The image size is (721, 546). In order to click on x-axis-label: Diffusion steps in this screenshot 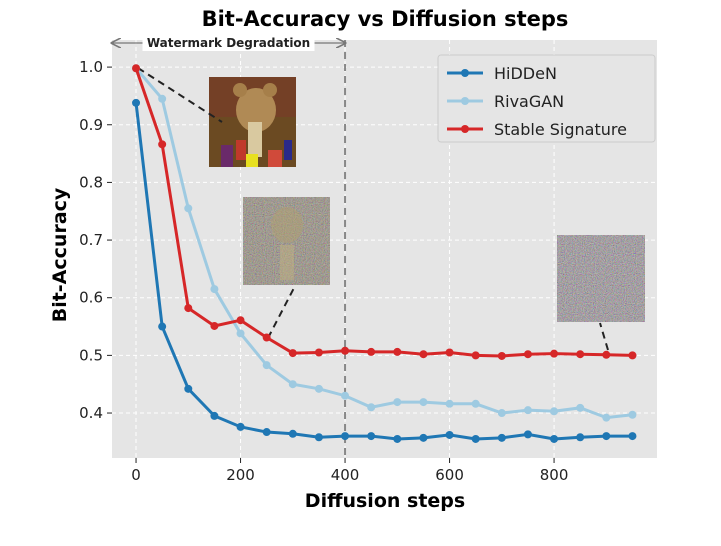, I will do `click(385, 501)`.